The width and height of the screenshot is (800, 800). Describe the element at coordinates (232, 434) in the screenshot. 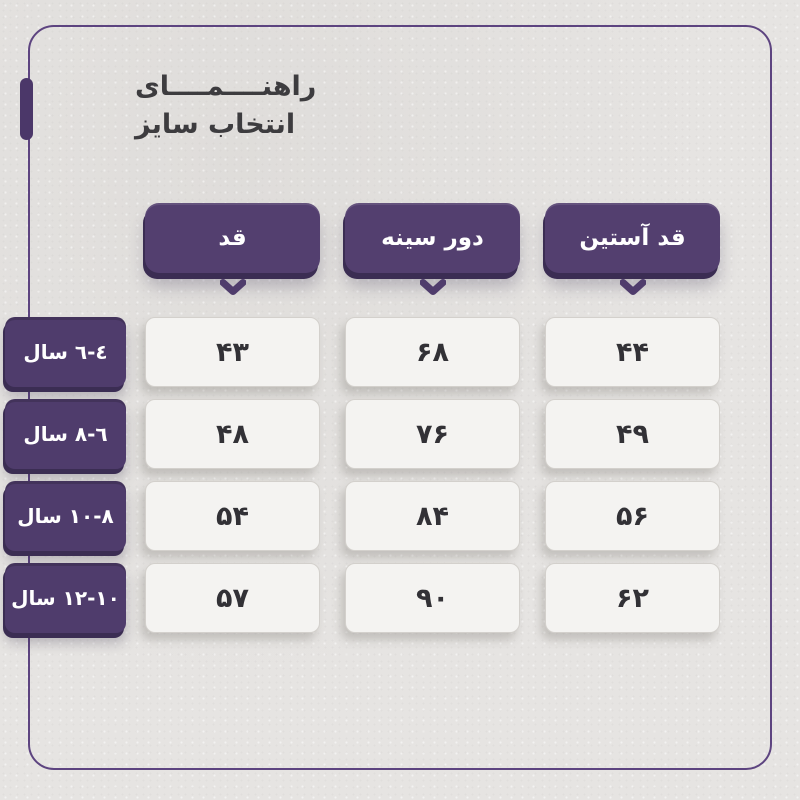

I see `table-cell: ۴۸` at that location.